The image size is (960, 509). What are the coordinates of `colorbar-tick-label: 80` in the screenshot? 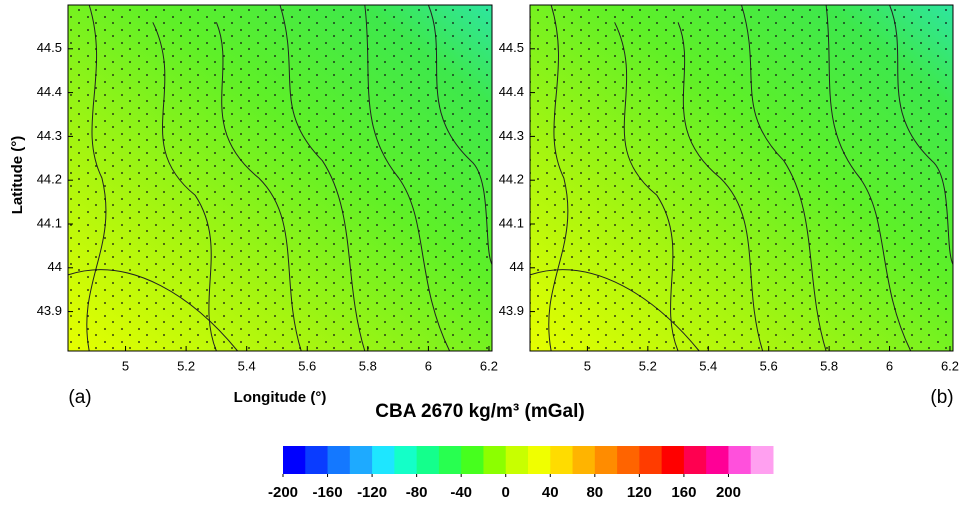 It's located at (594, 492).